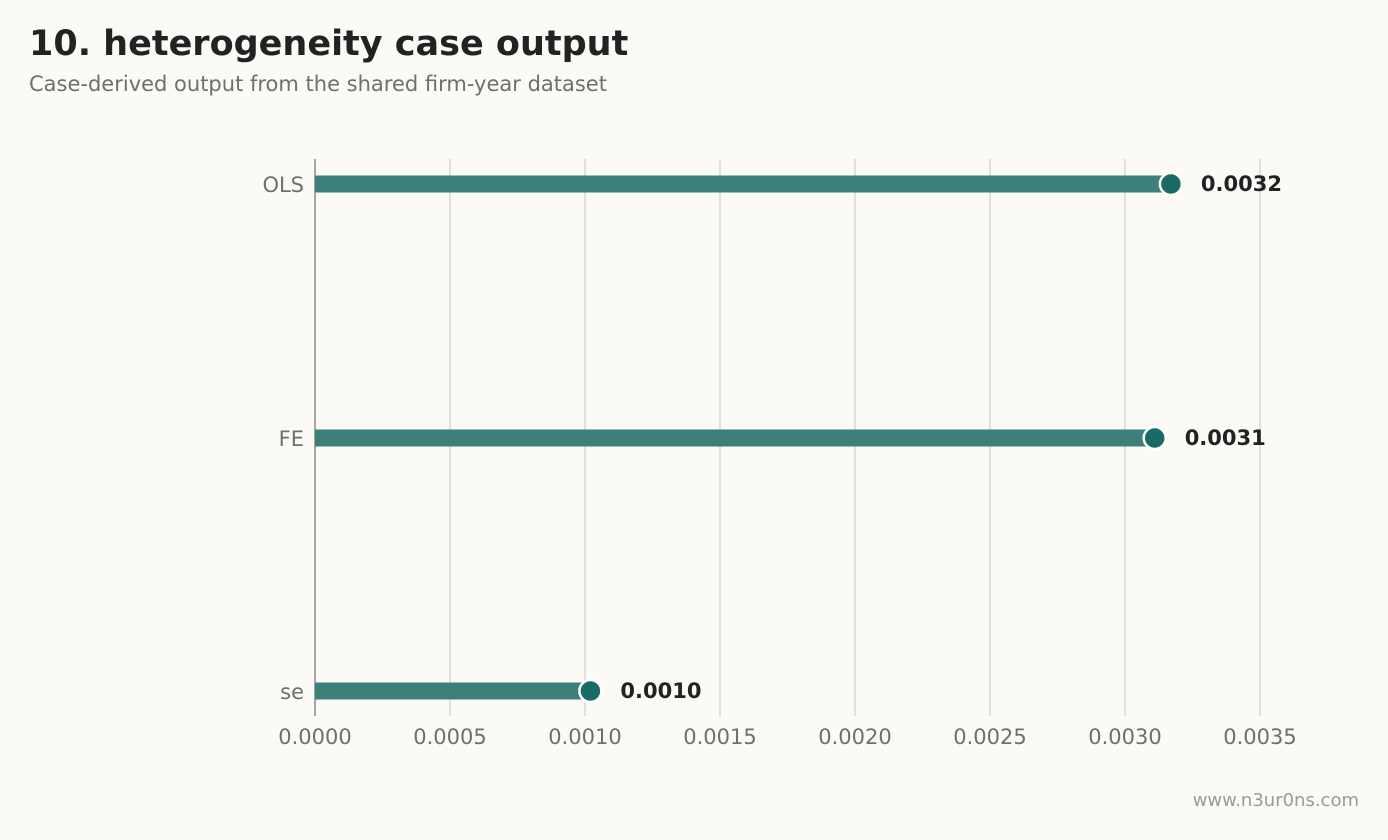 The width and height of the screenshot is (1388, 840). What do you see at coordinates (743, 184) in the screenshot?
I see `bar-ols` at bounding box center [743, 184].